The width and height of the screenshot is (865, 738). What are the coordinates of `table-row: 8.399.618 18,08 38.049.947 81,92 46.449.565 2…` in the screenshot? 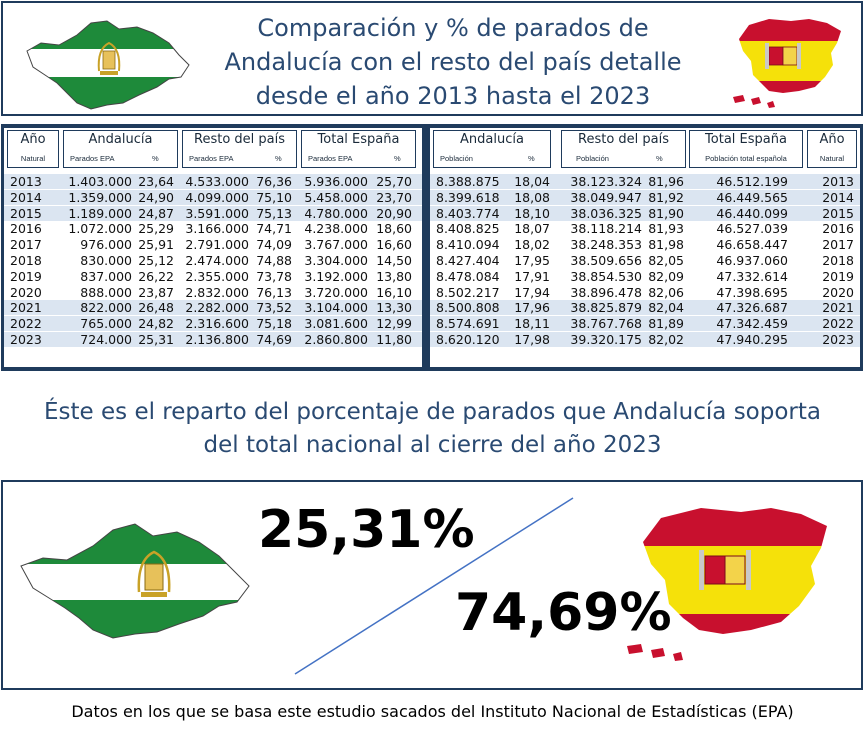 It's located at (645, 197).